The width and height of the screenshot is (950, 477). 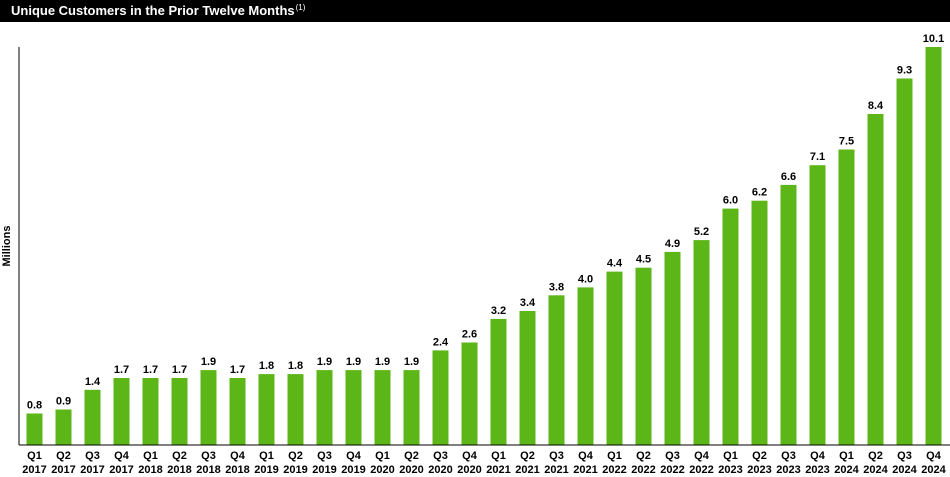 What do you see at coordinates (441, 342) in the screenshot?
I see `bar-value-label: 2.4` at bounding box center [441, 342].